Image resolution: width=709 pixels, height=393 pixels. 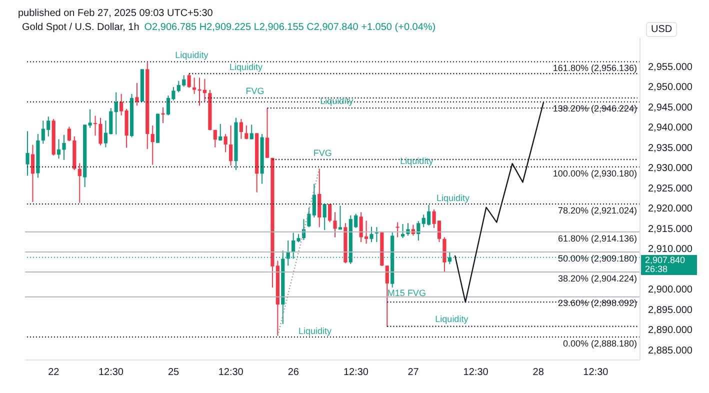 I want to click on y-tick-label: 2,955.000, so click(x=670, y=67).